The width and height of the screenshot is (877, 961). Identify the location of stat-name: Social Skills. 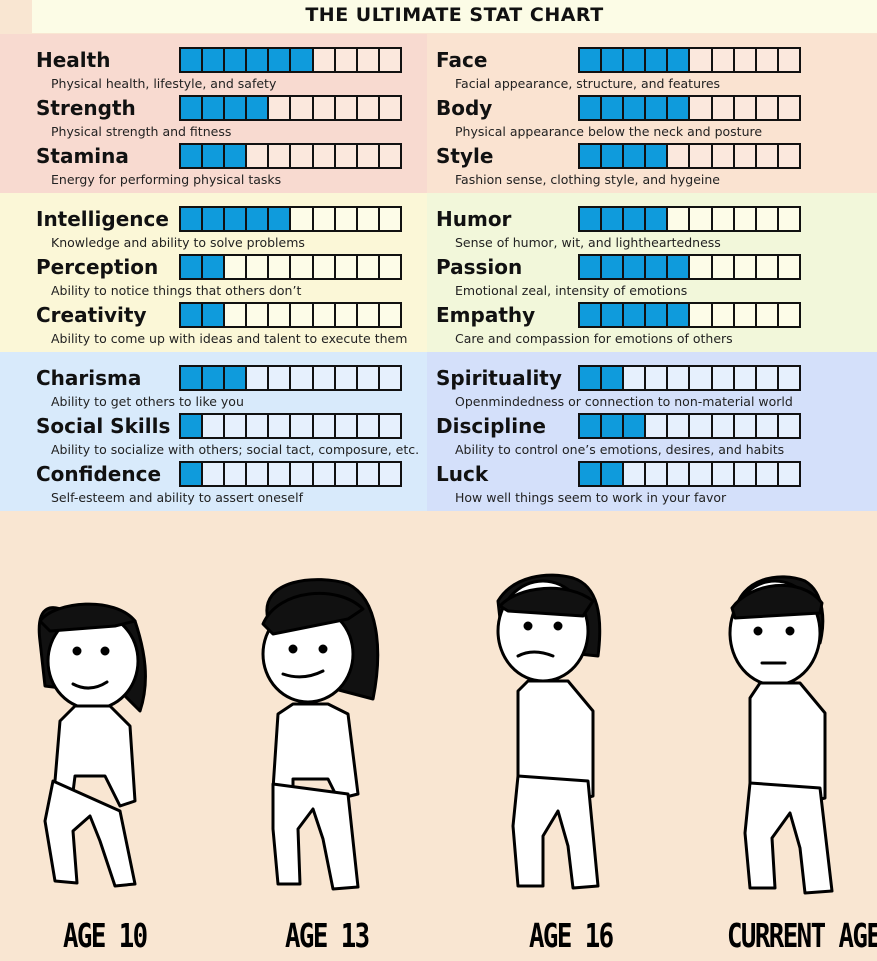
(103, 426).